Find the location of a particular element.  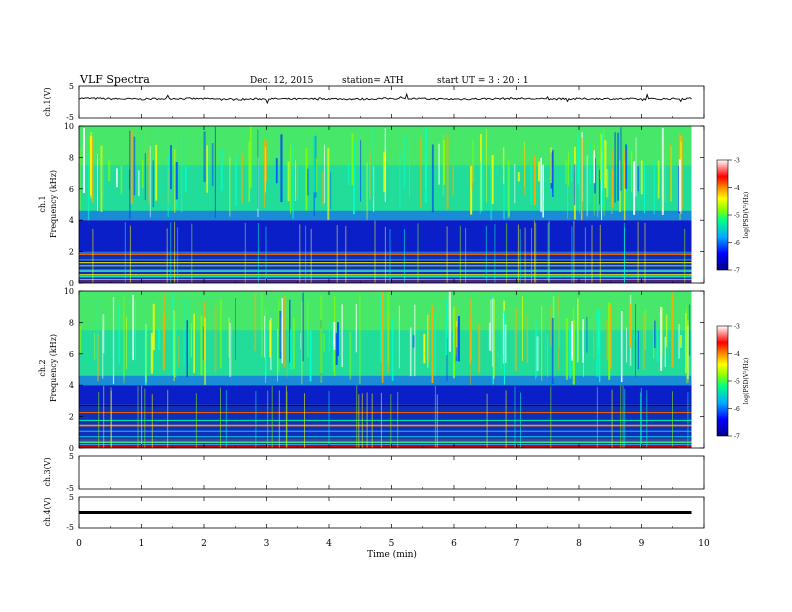

ch3-ylabel: ch.3(V) is located at coordinates (47, 471).